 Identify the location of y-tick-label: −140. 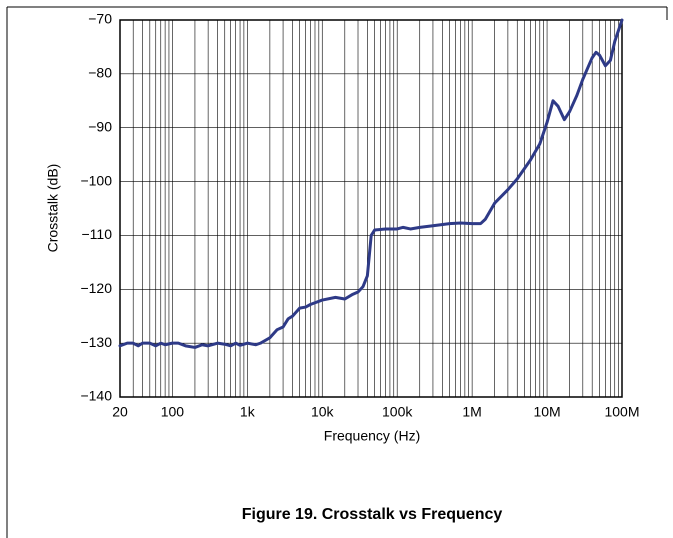
(96, 396).